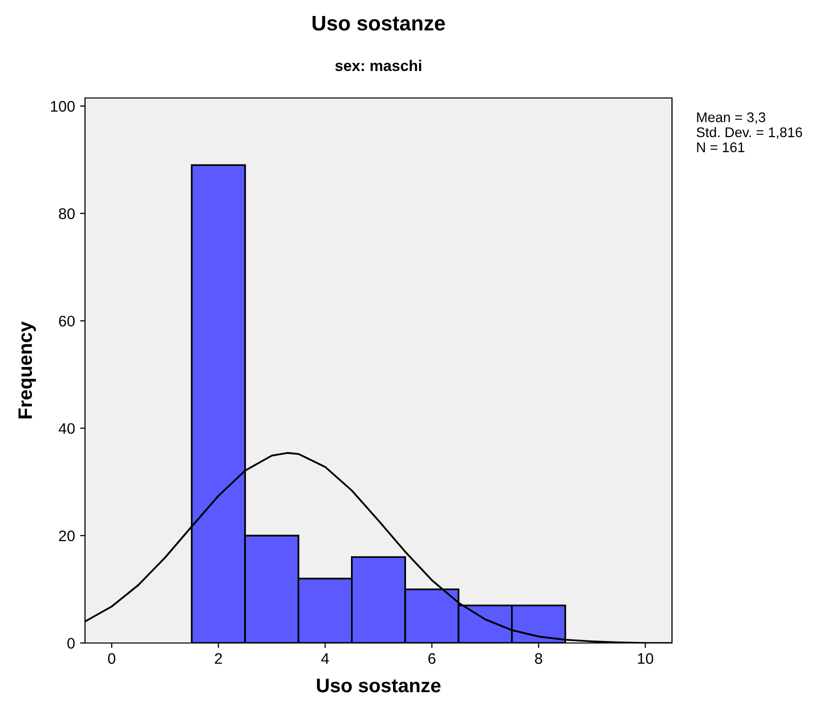 This screenshot has width=823, height=713. What do you see at coordinates (62, 106) in the screenshot?
I see `y-tick-label: 100` at bounding box center [62, 106].